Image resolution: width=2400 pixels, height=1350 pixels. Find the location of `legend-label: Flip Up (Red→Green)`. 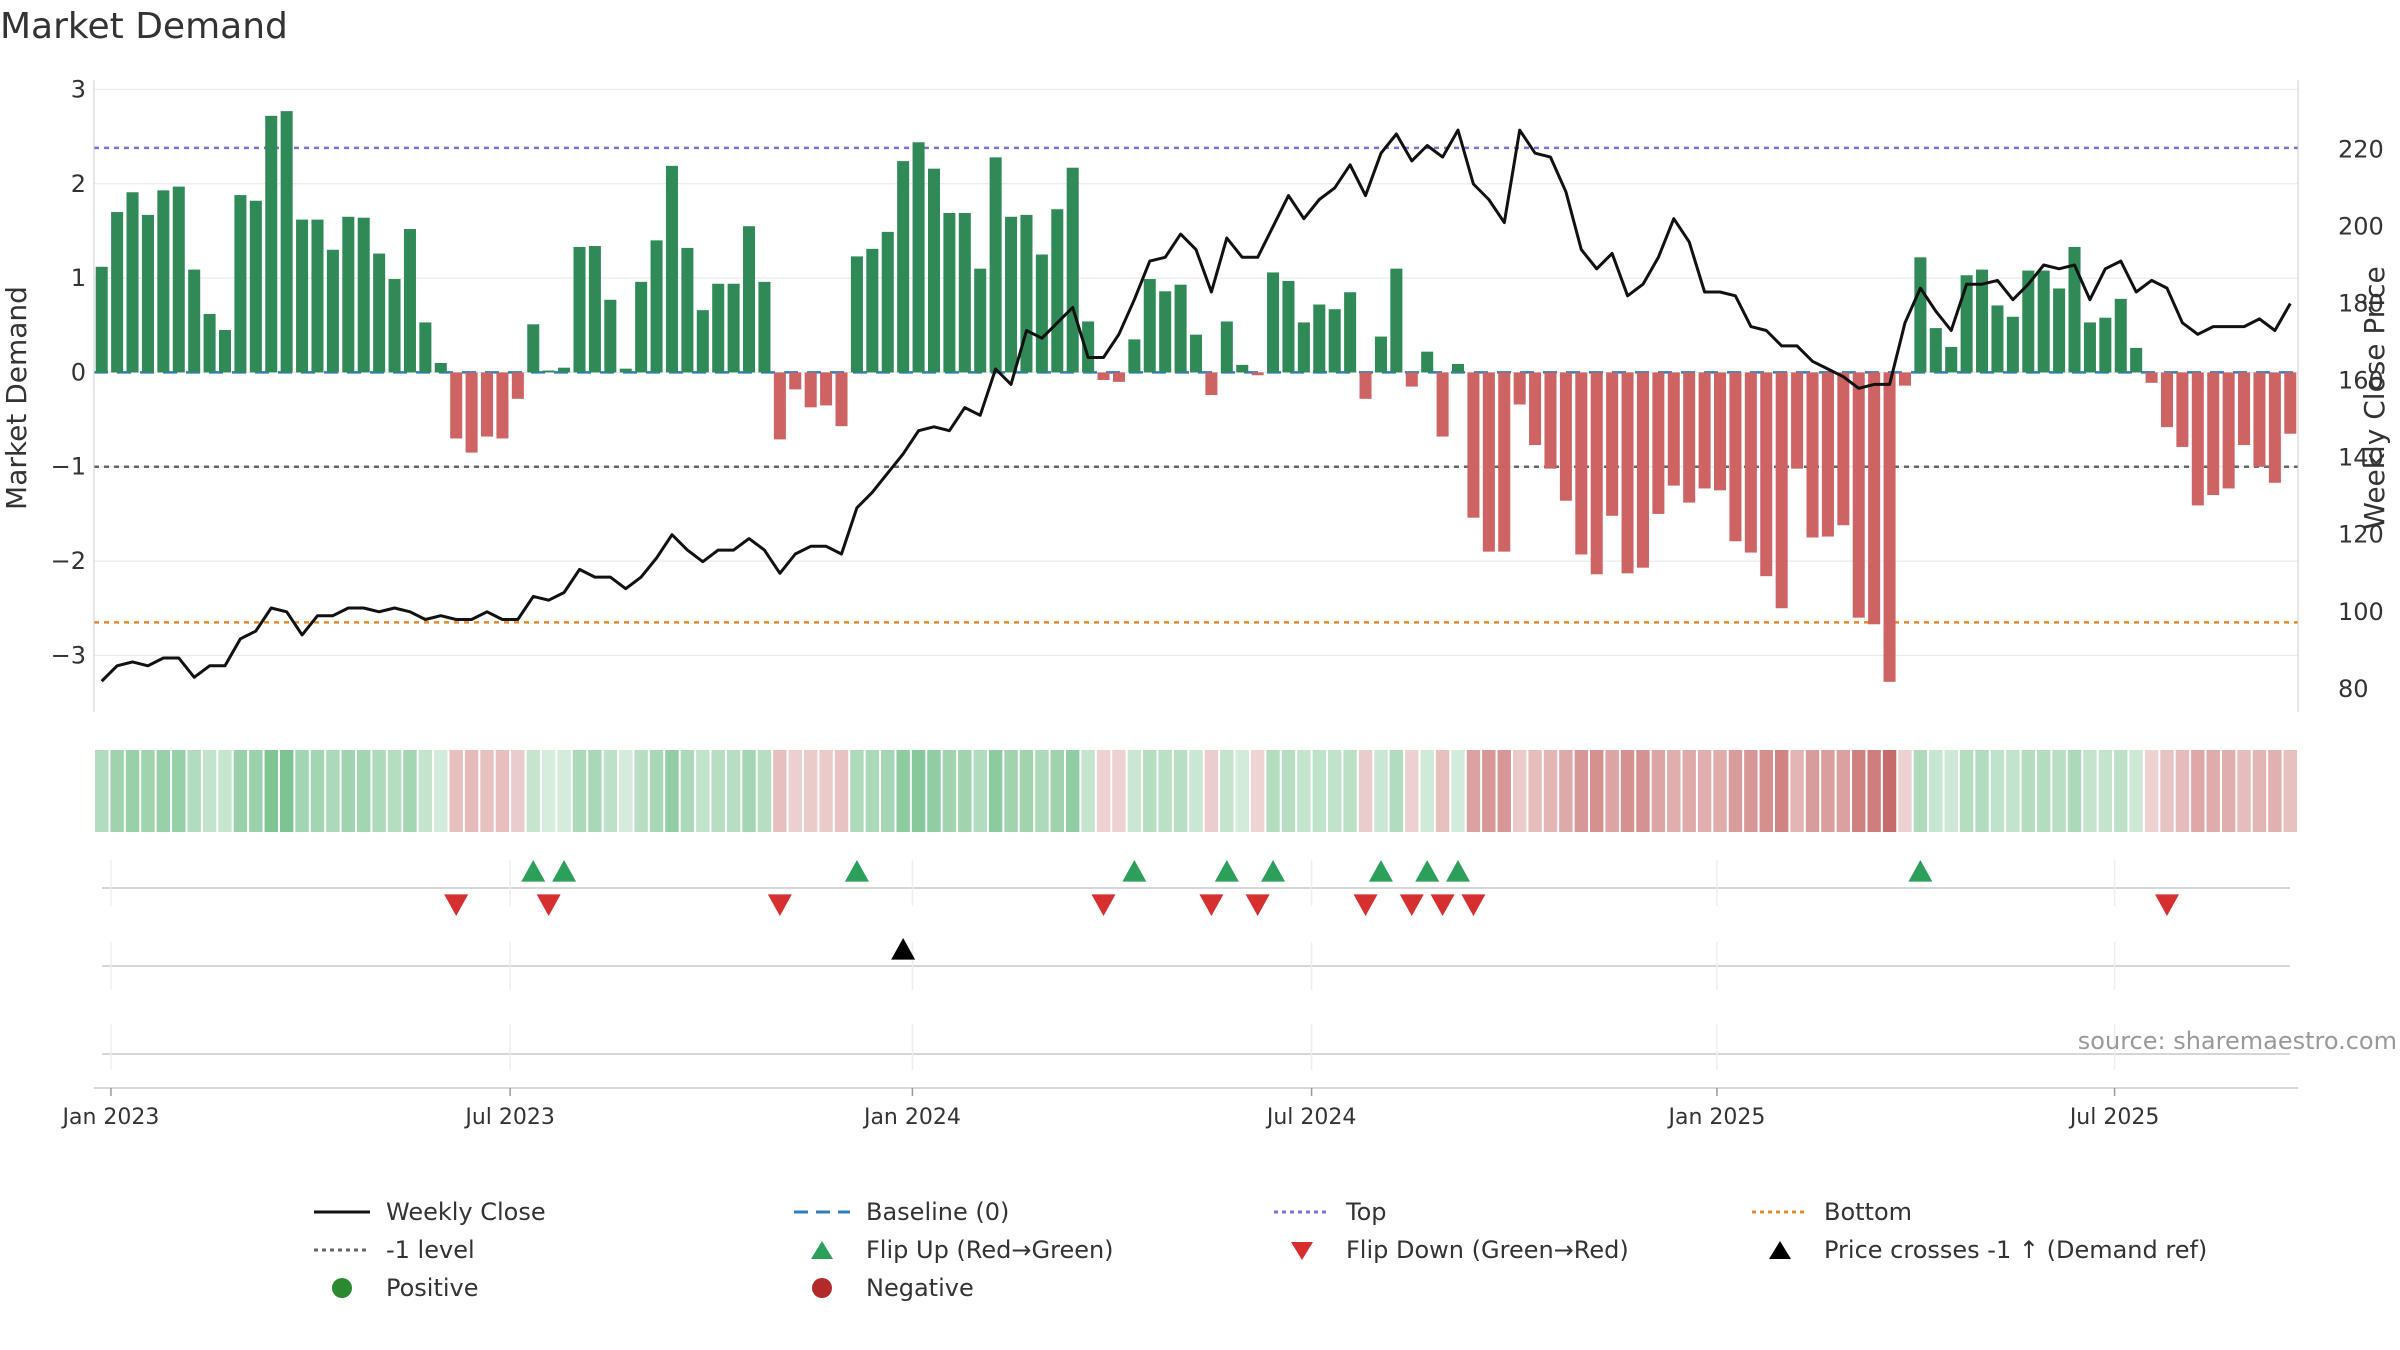

legend-label: Flip Up (Red→Green) is located at coordinates (990, 1250).